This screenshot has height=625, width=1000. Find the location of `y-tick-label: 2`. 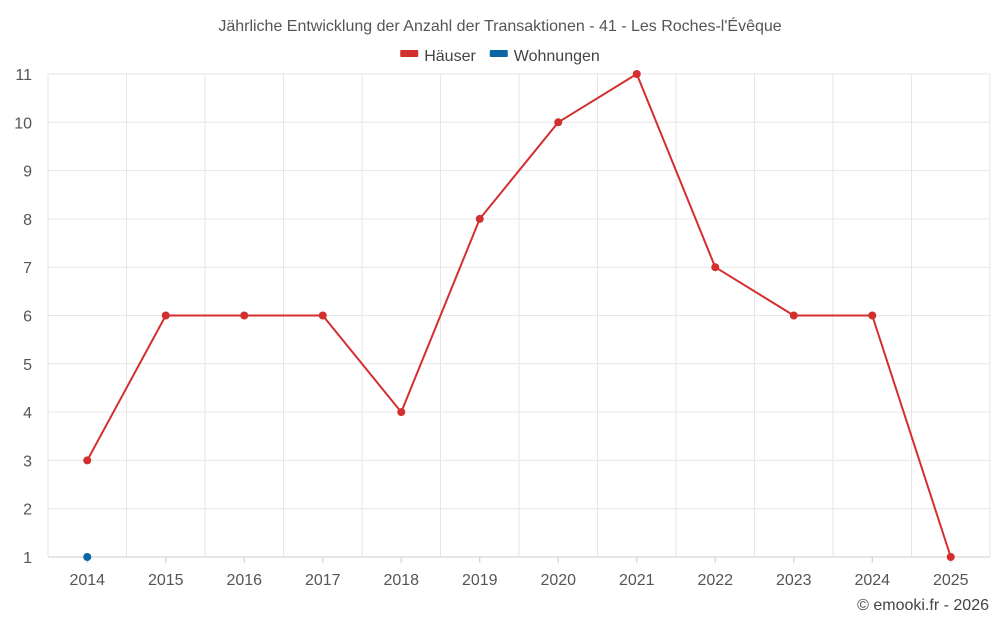

y-tick-label: 2 is located at coordinates (27, 510).